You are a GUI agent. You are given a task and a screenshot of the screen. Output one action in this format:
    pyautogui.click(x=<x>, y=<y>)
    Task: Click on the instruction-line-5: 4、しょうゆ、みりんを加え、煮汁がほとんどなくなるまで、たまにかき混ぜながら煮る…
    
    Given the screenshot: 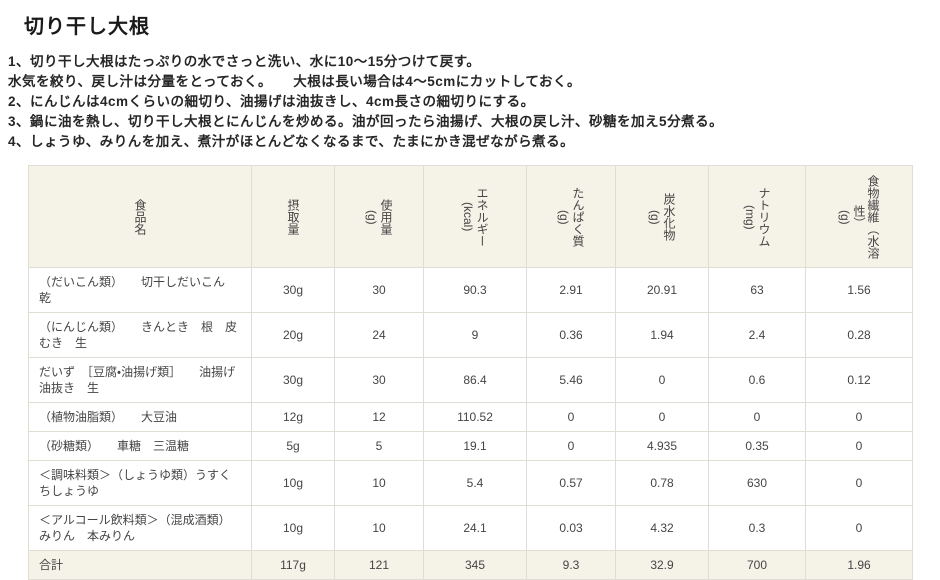 What is the action you would take?
    pyautogui.click(x=291, y=141)
    